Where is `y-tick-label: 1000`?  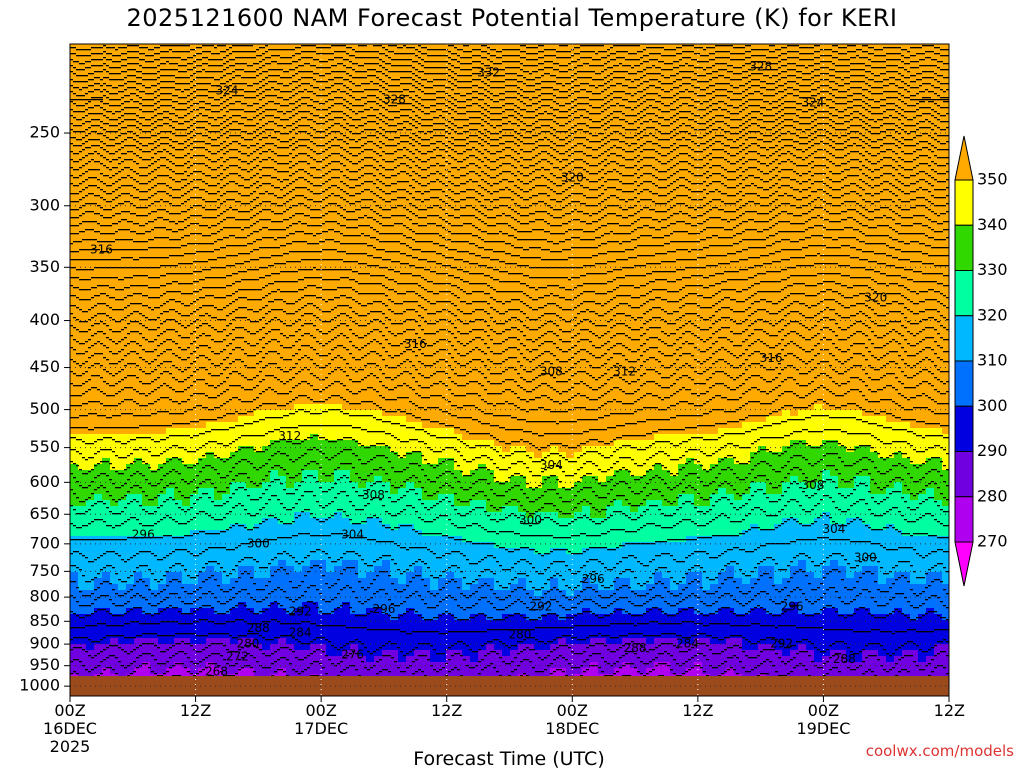
y-tick-label: 1000 is located at coordinates (39, 685).